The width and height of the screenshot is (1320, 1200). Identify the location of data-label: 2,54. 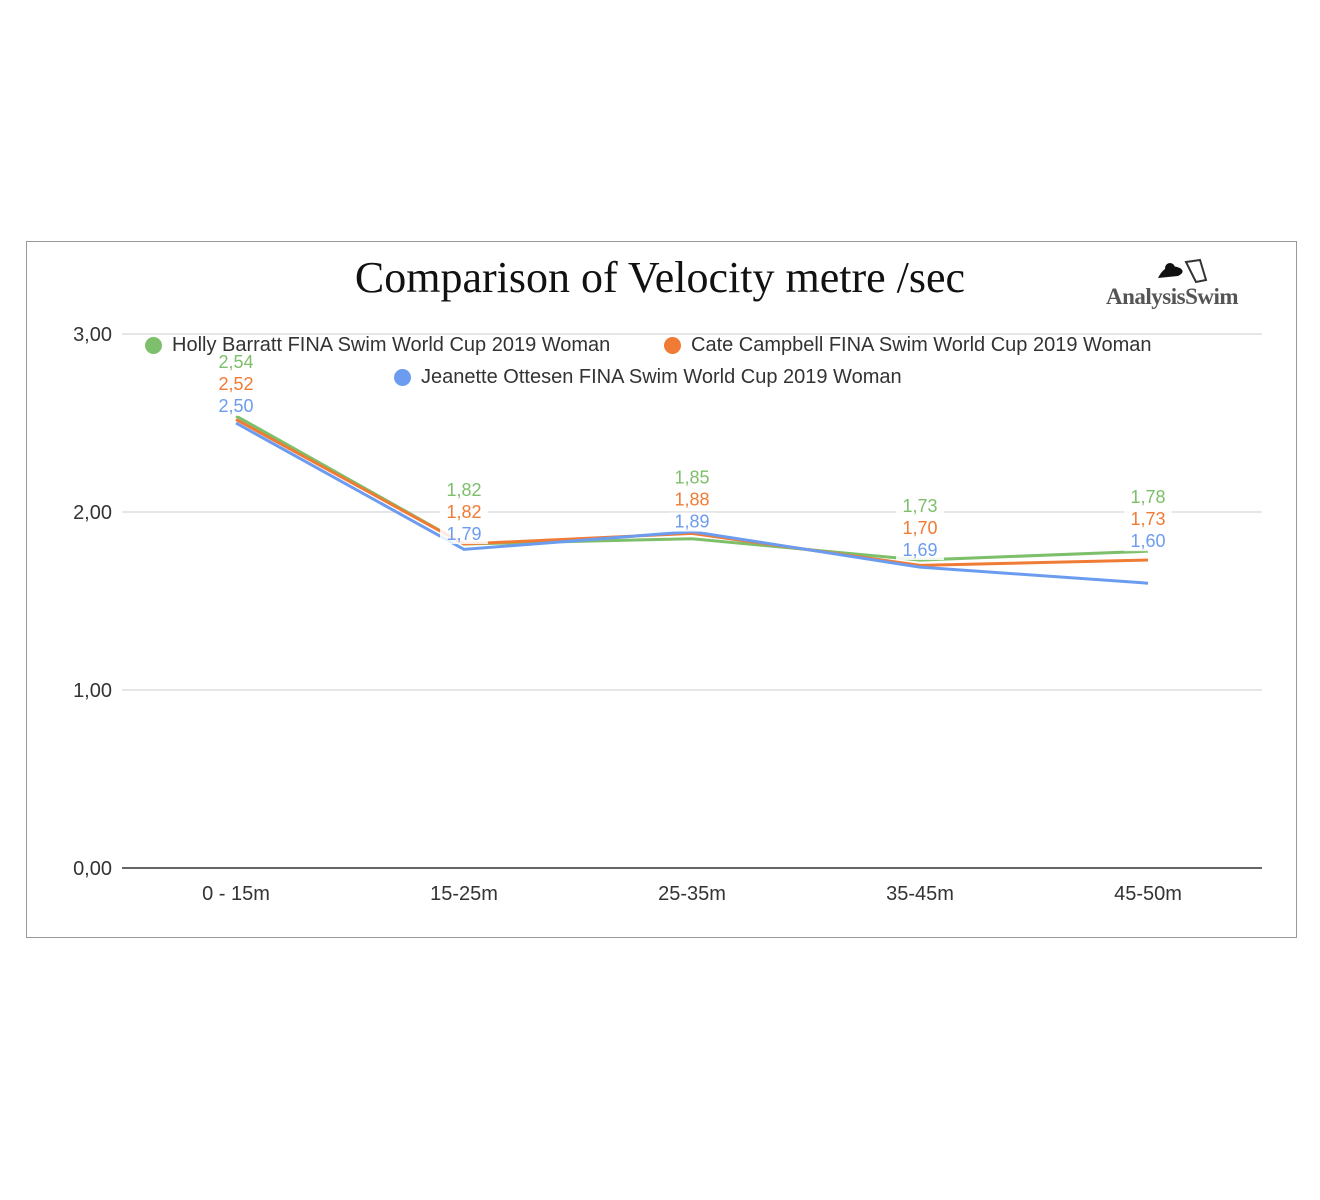
(235, 362).